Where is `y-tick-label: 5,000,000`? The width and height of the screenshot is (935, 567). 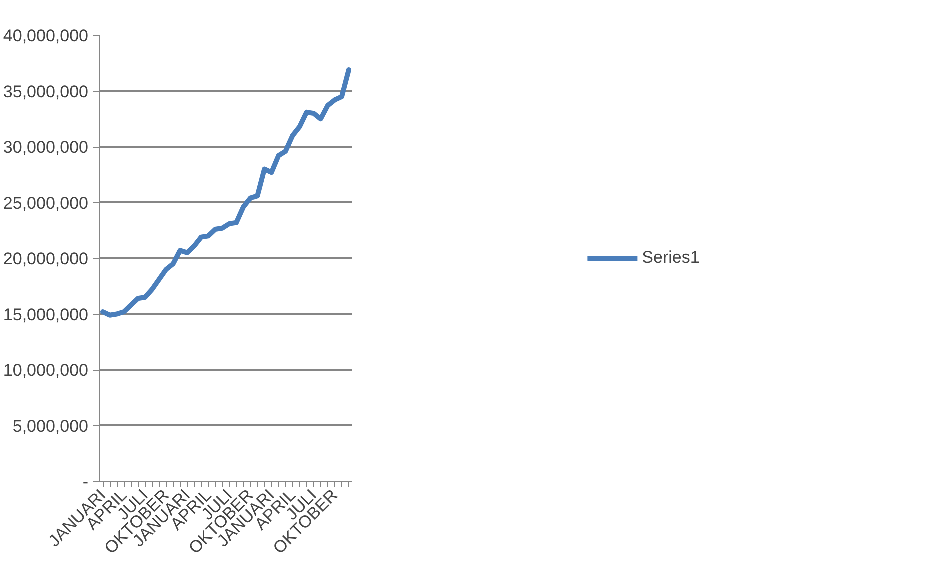
y-tick-label: 5,000,000 is located at coordinates (50, 426).